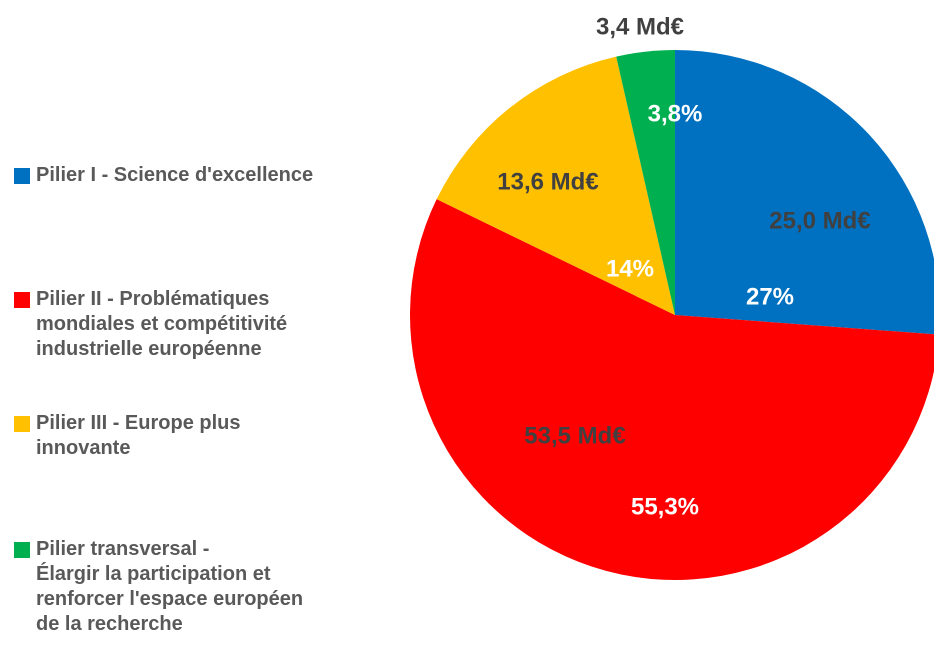 The height and width of the screenshot is (651, 934). What do you see at coordinates (675, 113) in the screenshot?
I see `percent-label: 3,8%` at bounding box center [675, 113].